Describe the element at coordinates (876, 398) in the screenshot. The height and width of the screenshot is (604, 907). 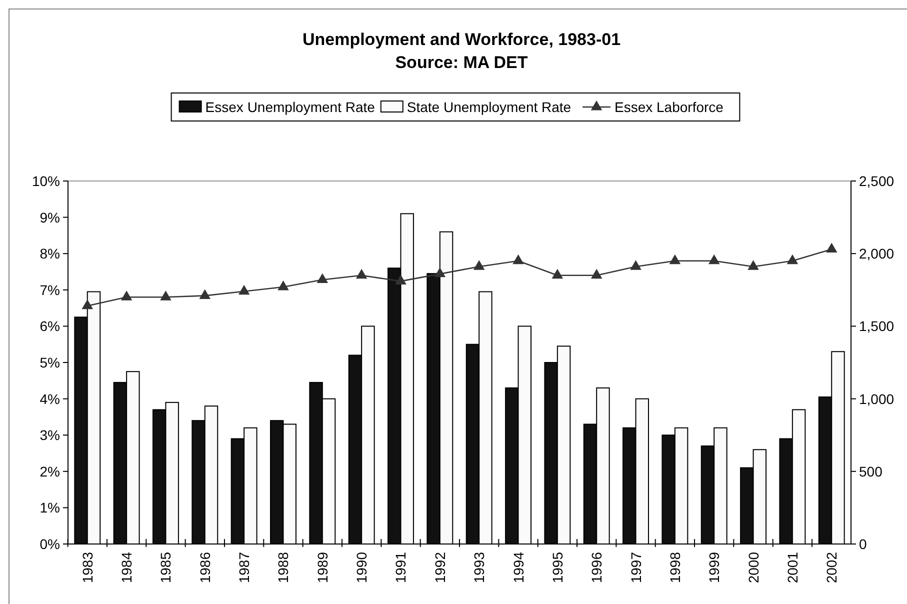
I see `y2-tick-label: 1,000` at that location.